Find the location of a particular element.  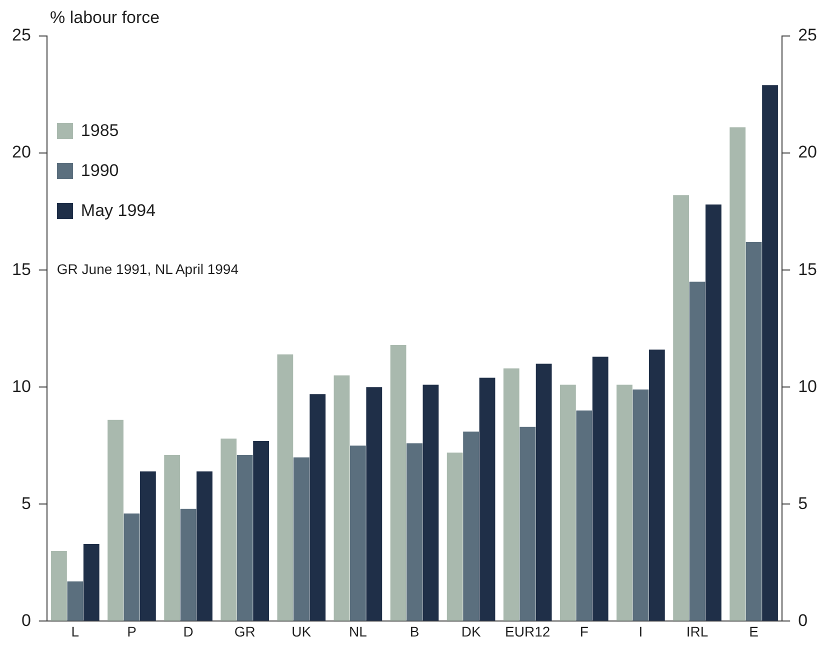

y-tick-label: 10 is located at coordinates (21, 386).